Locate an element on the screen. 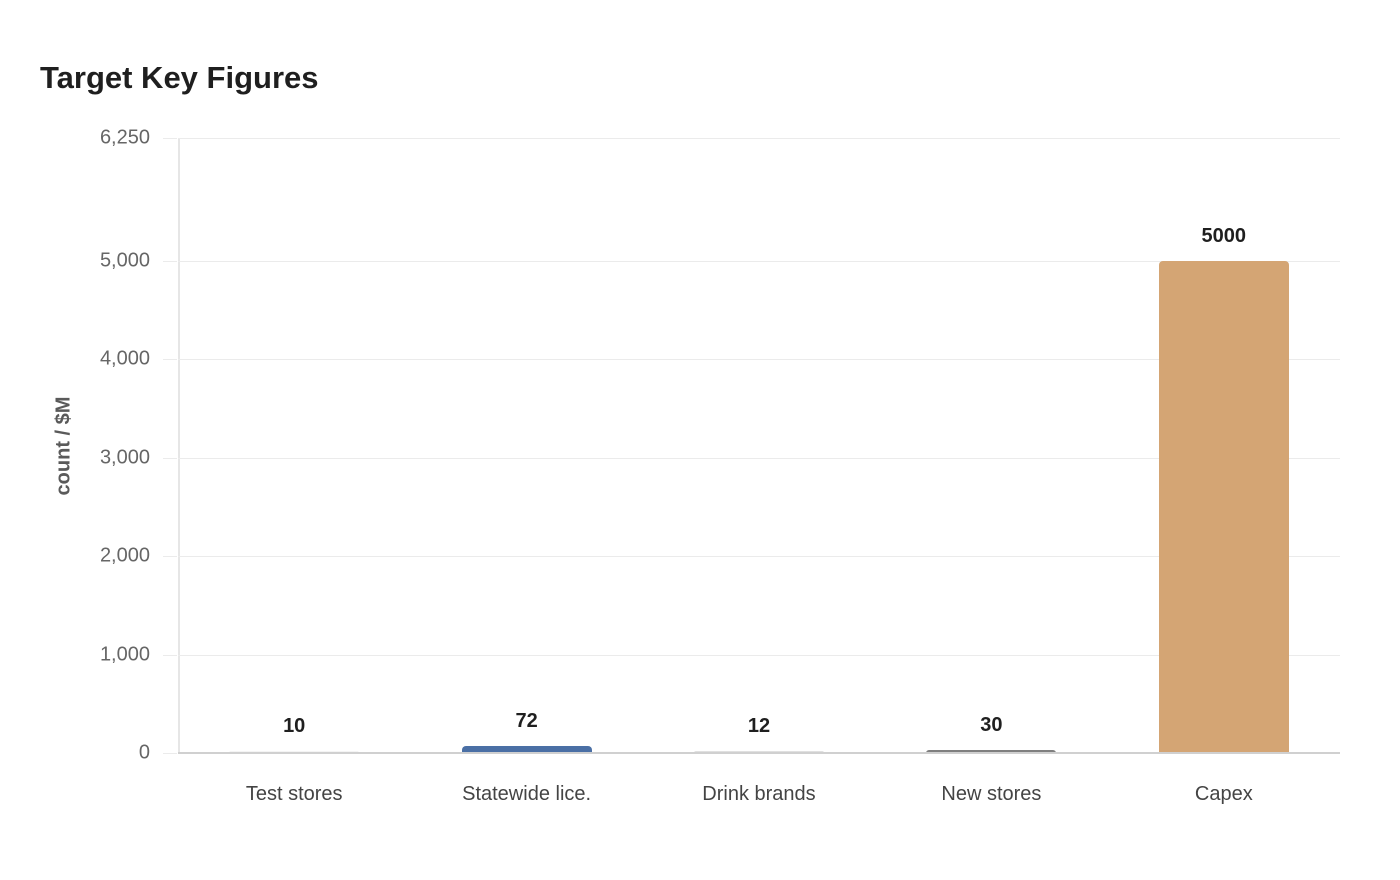 This screenshot has width=1400, height=880. x-tick-label: Test stores is located at coordinates (294, 794).